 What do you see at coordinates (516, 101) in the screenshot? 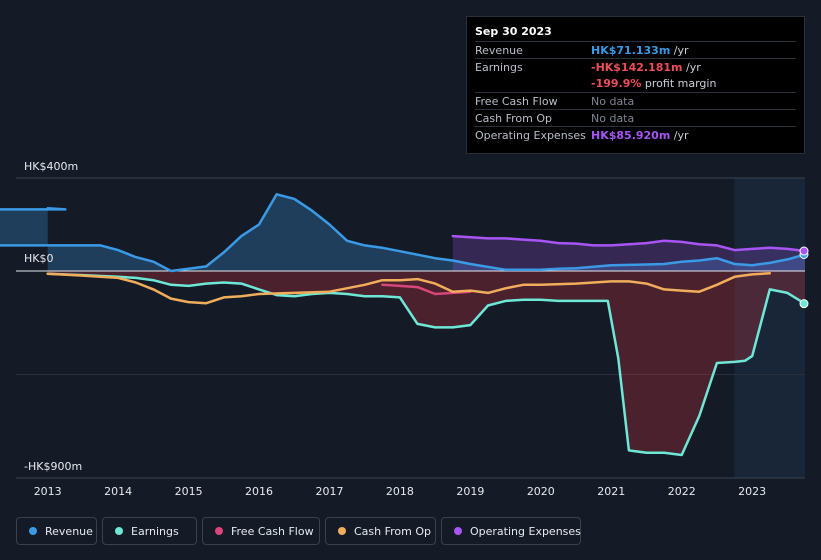
I see `tooltip-row-name: Free Cash Flow` at bounding box center [516, 101].